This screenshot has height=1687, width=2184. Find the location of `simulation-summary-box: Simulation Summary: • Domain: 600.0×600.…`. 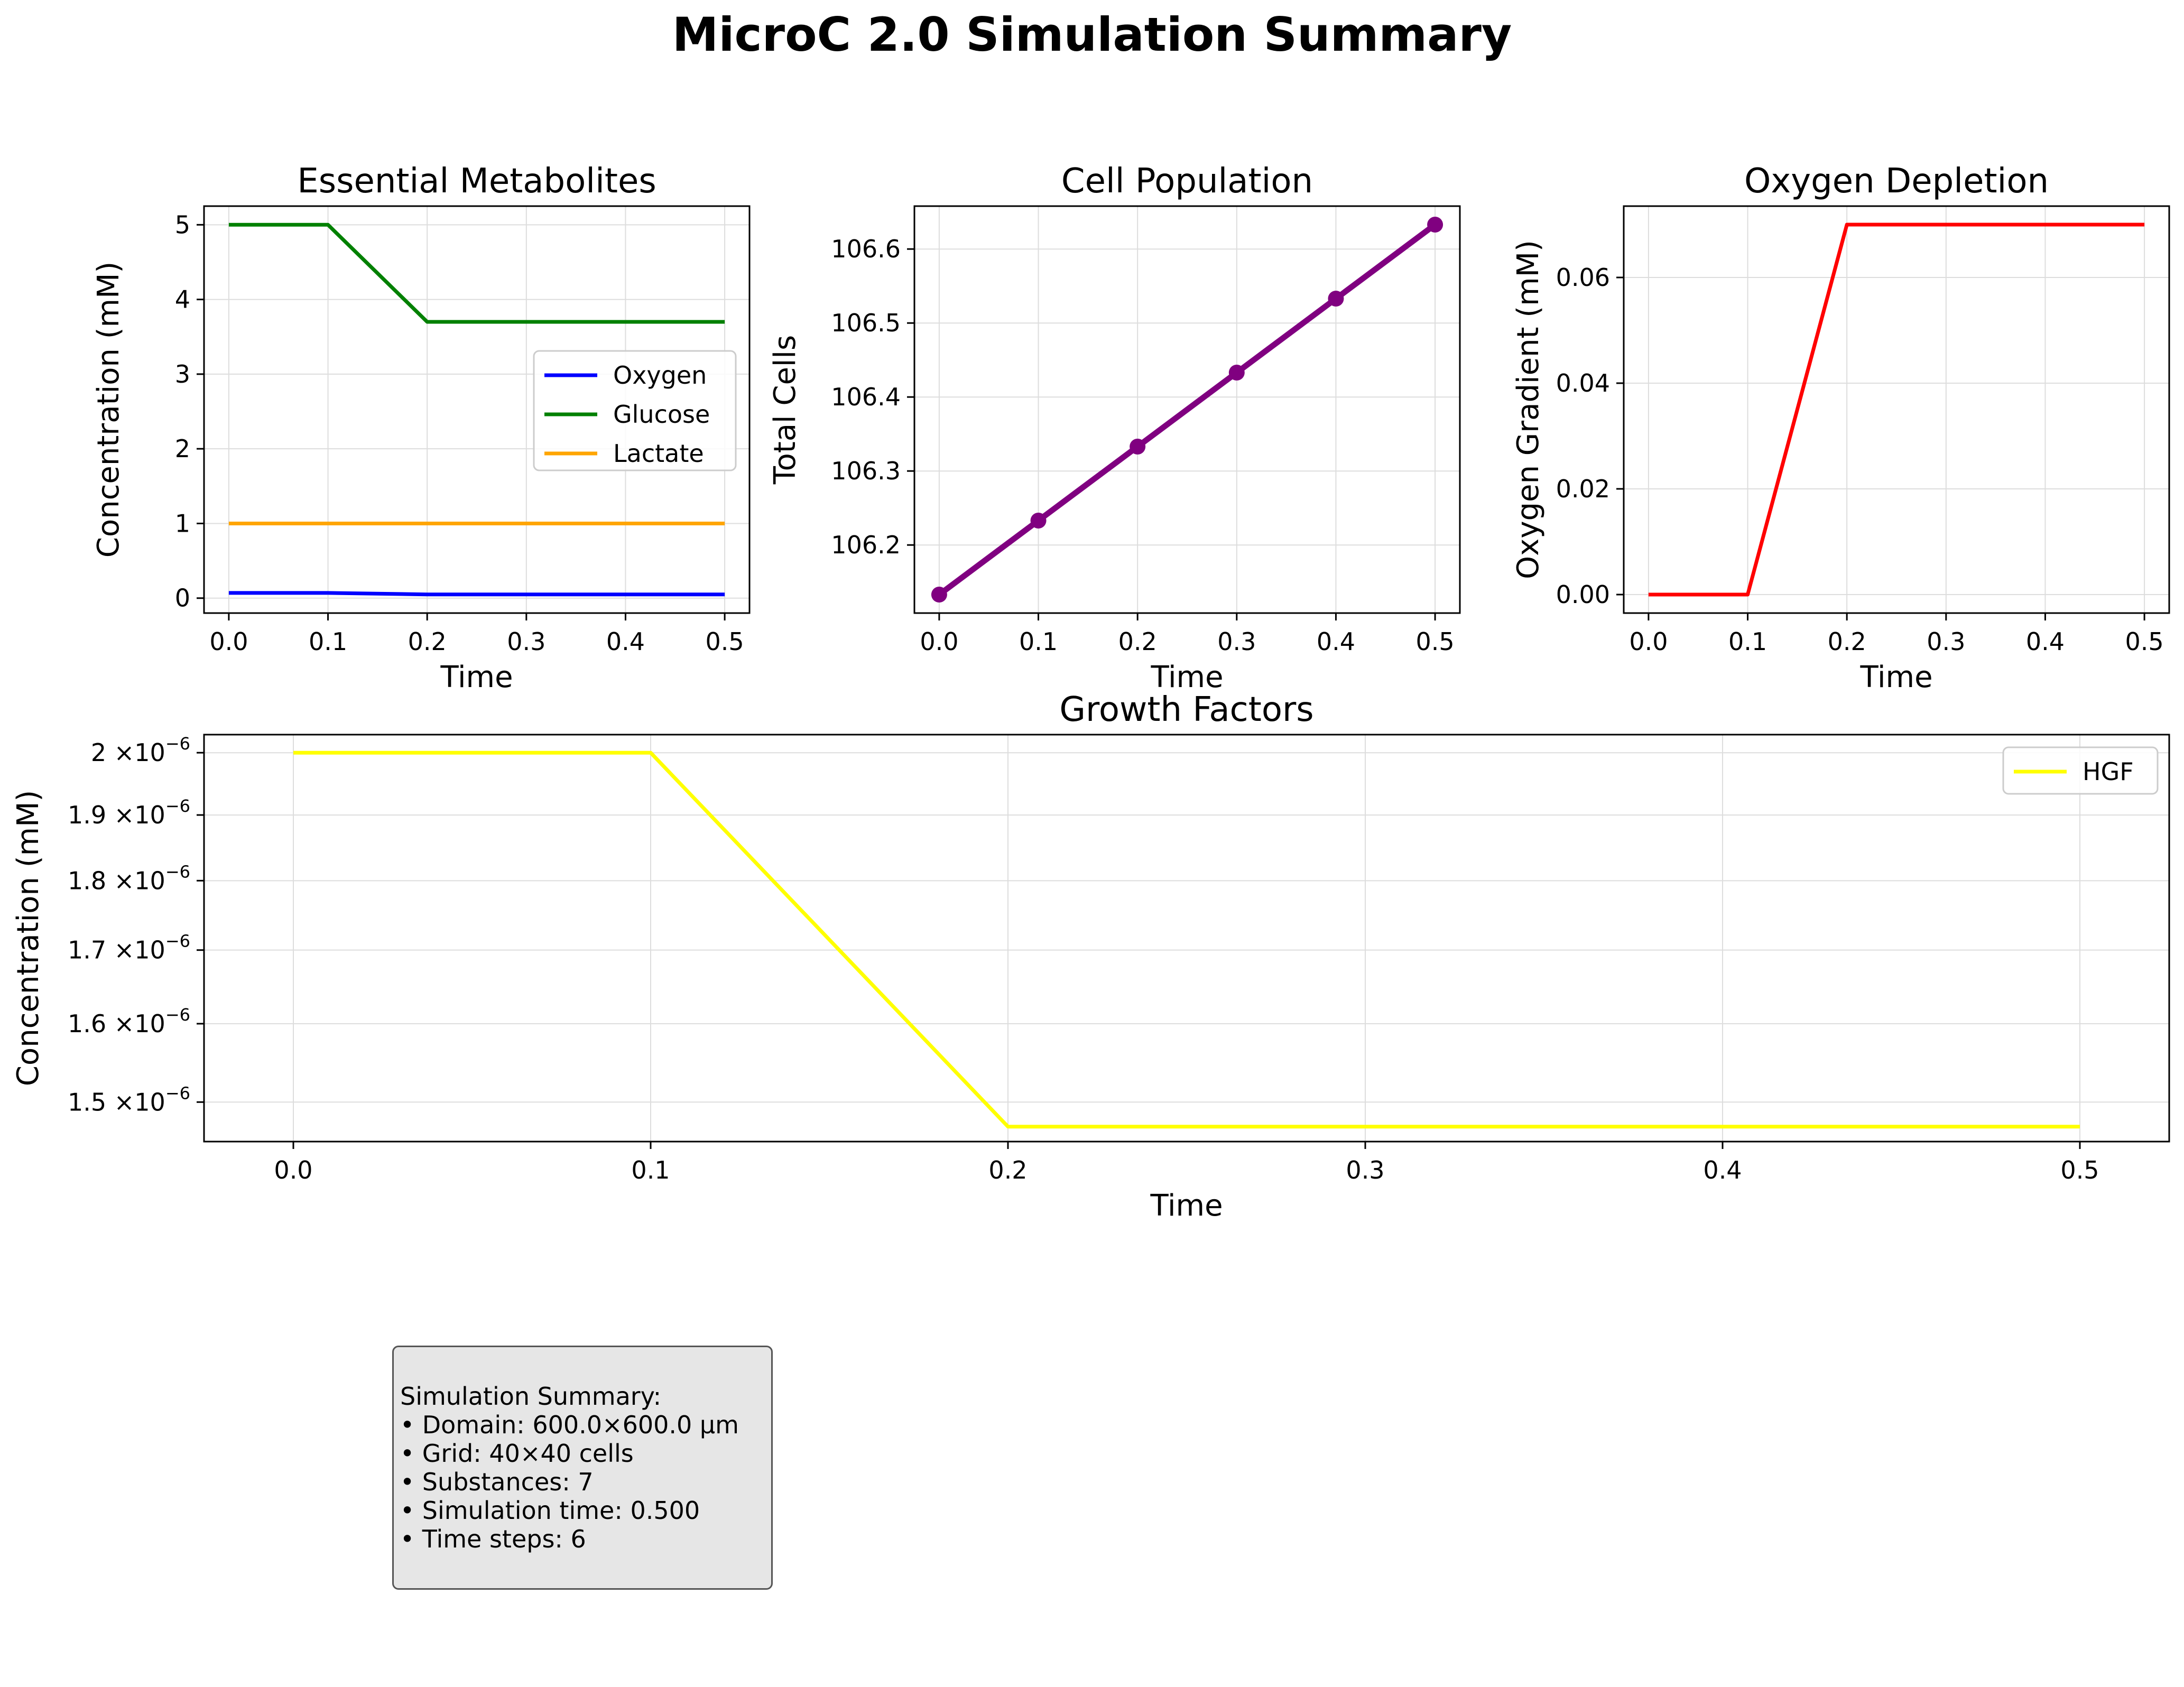

simulation-summary-box: Simulation Summary: • Domain: 600.0×600.… is located at coordinates (582, 1468).